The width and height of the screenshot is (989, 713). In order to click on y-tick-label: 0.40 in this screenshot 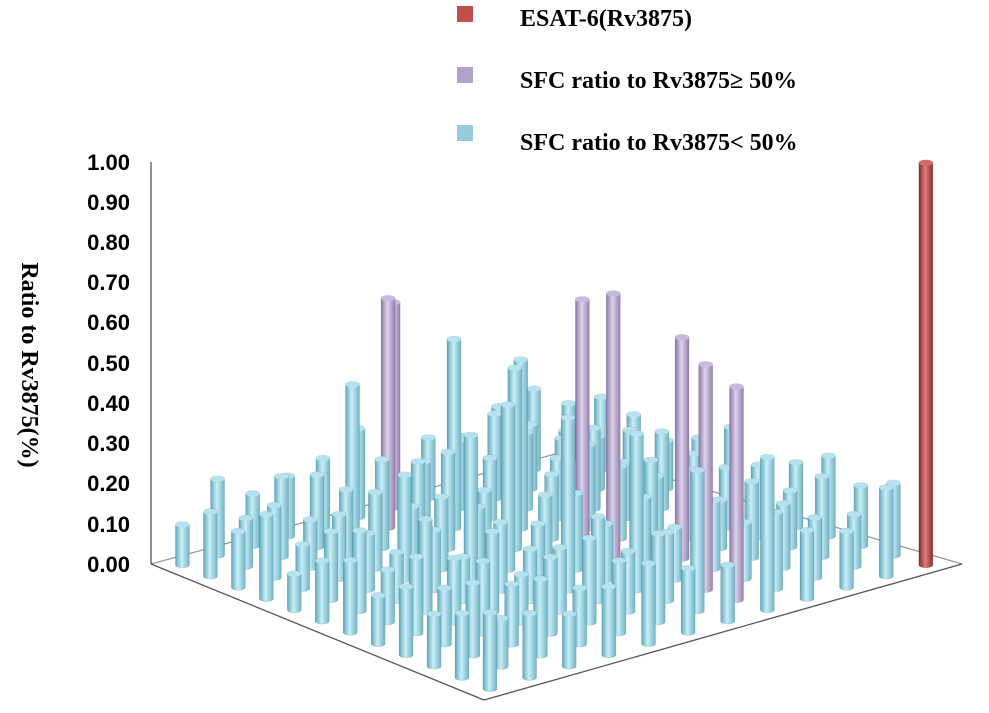, I will do `click(108, 403)`.